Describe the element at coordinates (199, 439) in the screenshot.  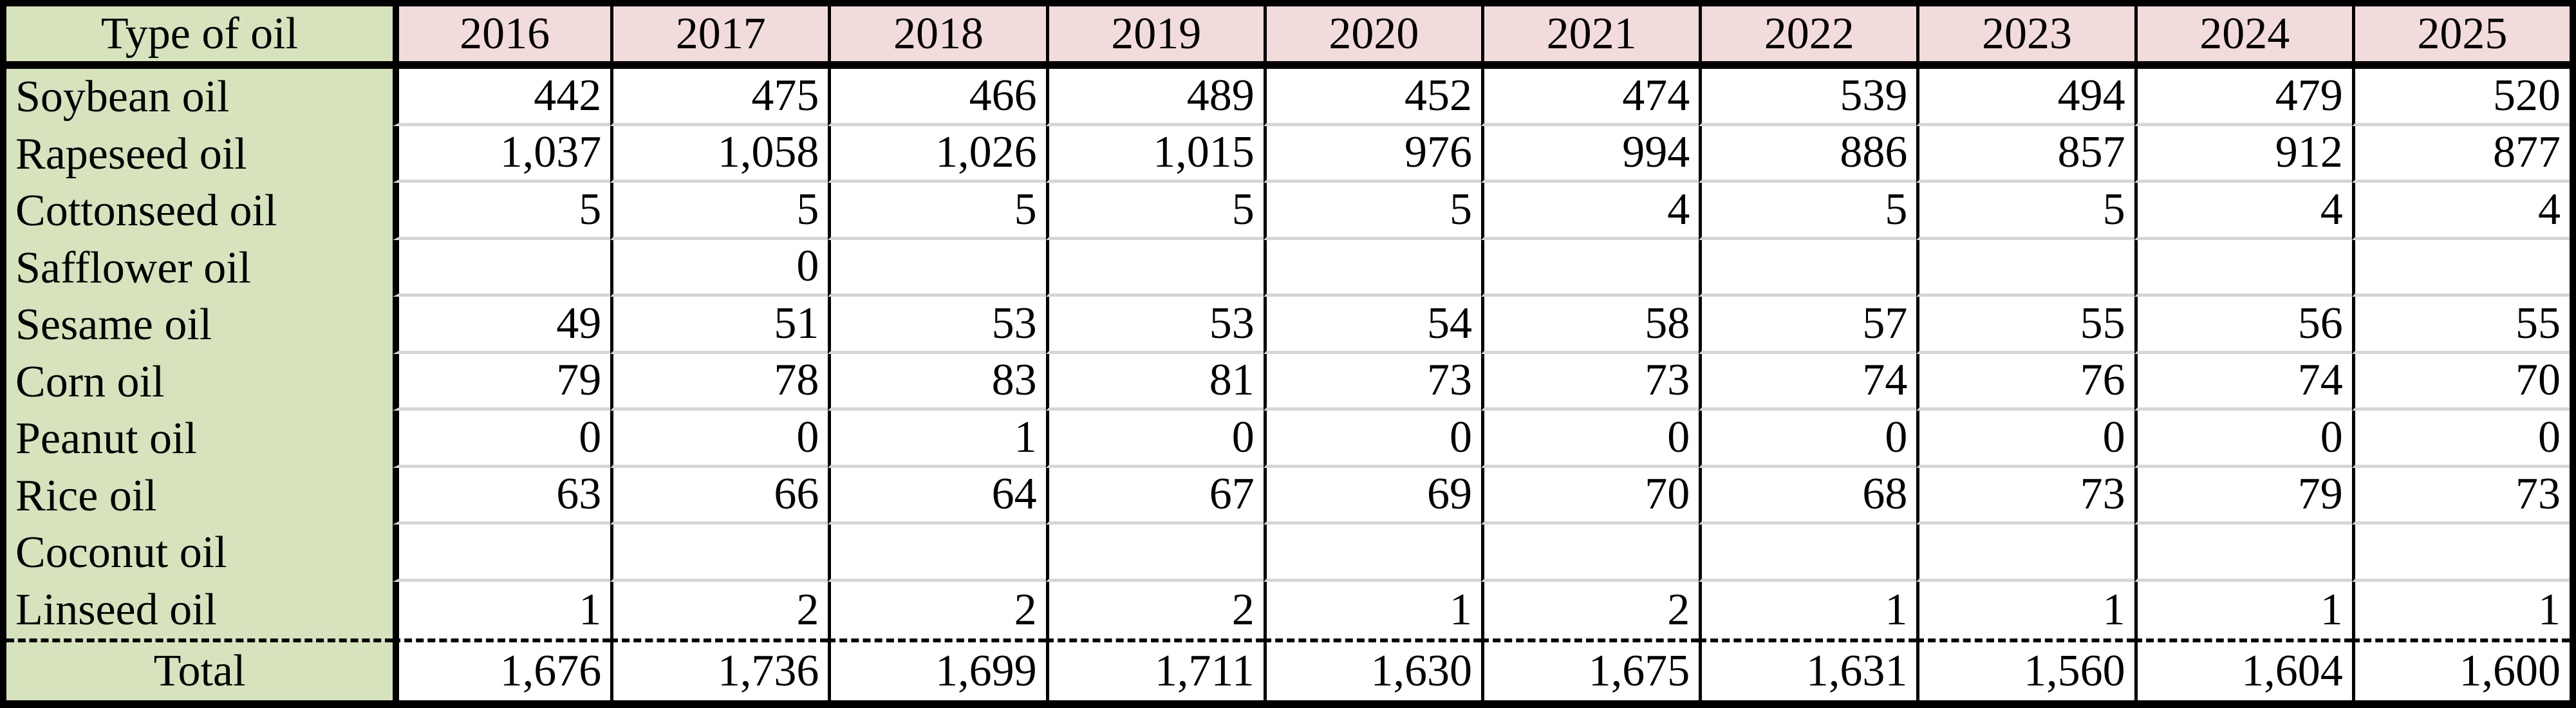
I see `oil-name-cell: Peanut oil` at that location.